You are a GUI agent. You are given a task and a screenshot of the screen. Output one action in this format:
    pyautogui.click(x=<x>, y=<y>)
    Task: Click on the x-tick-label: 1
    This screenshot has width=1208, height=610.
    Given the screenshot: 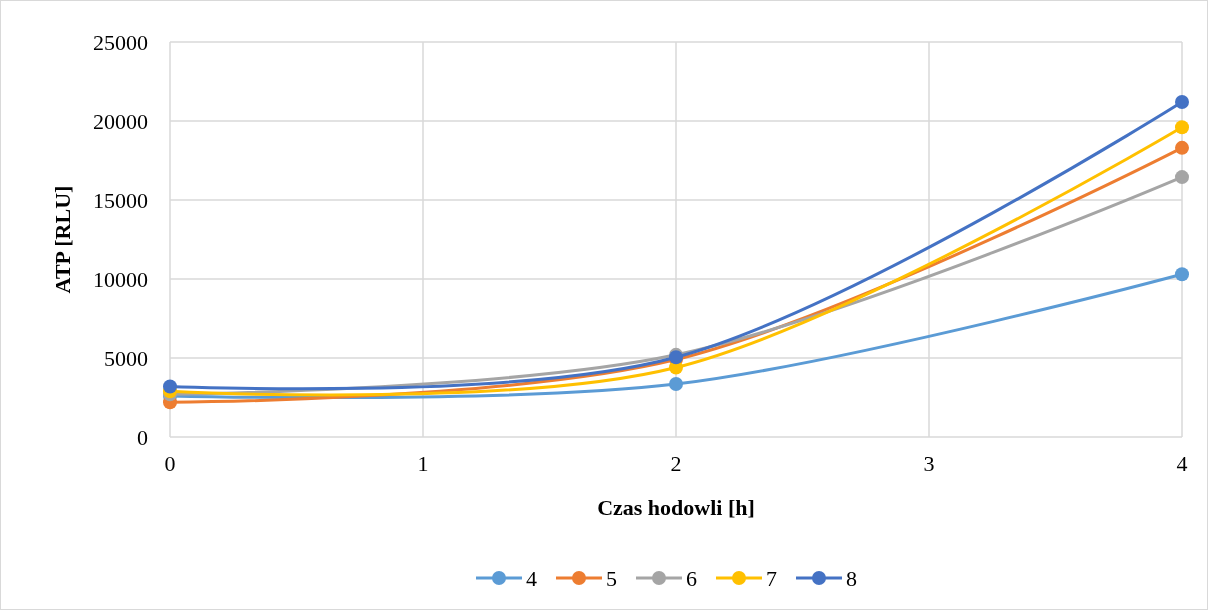 What is the action you would take?
    pyautogui.click(x=423, y=463)
    